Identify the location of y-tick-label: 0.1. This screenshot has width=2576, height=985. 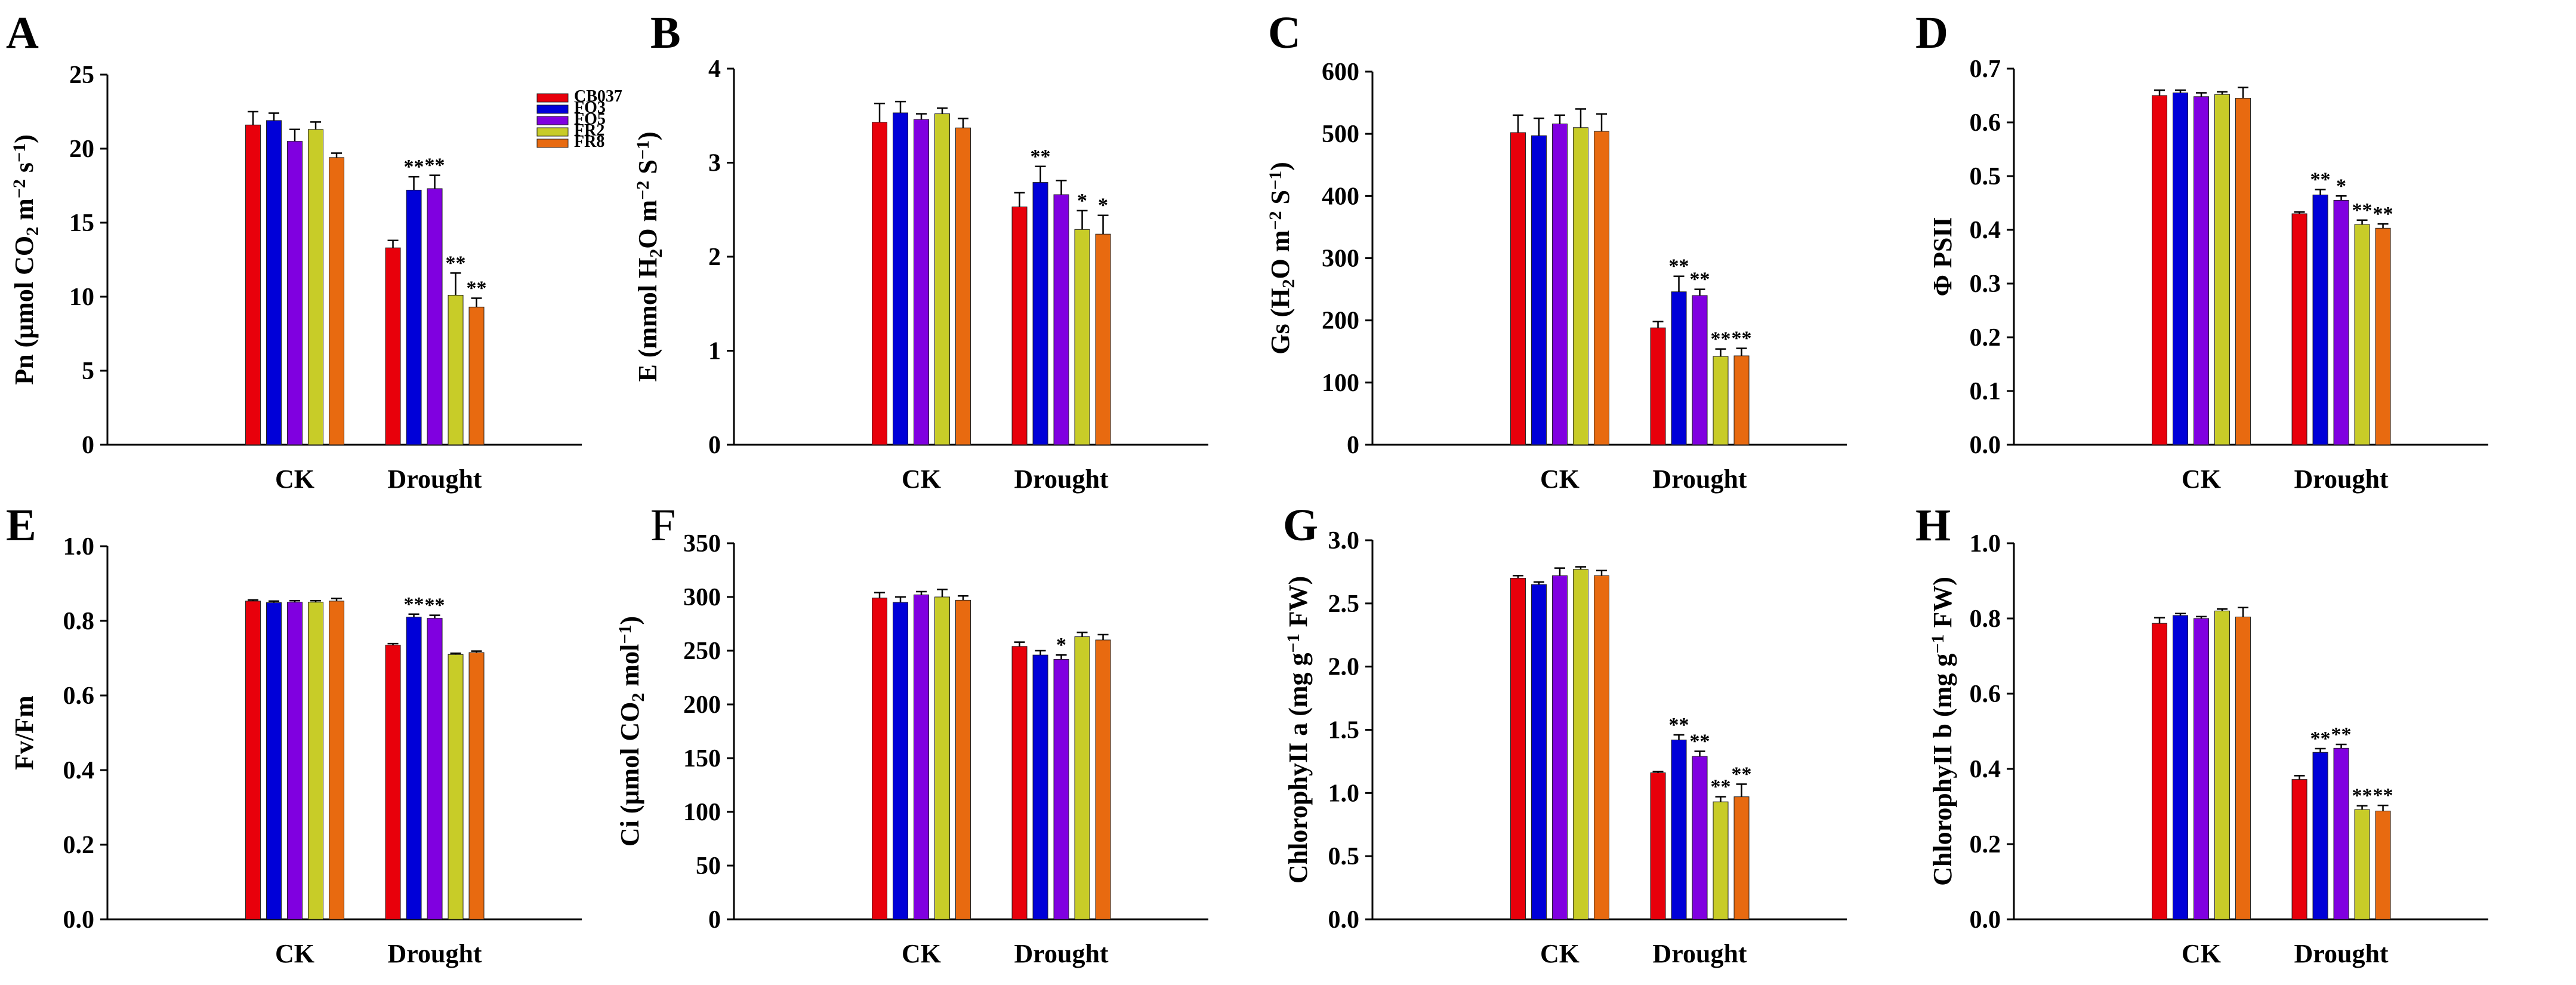
(1985, 391).